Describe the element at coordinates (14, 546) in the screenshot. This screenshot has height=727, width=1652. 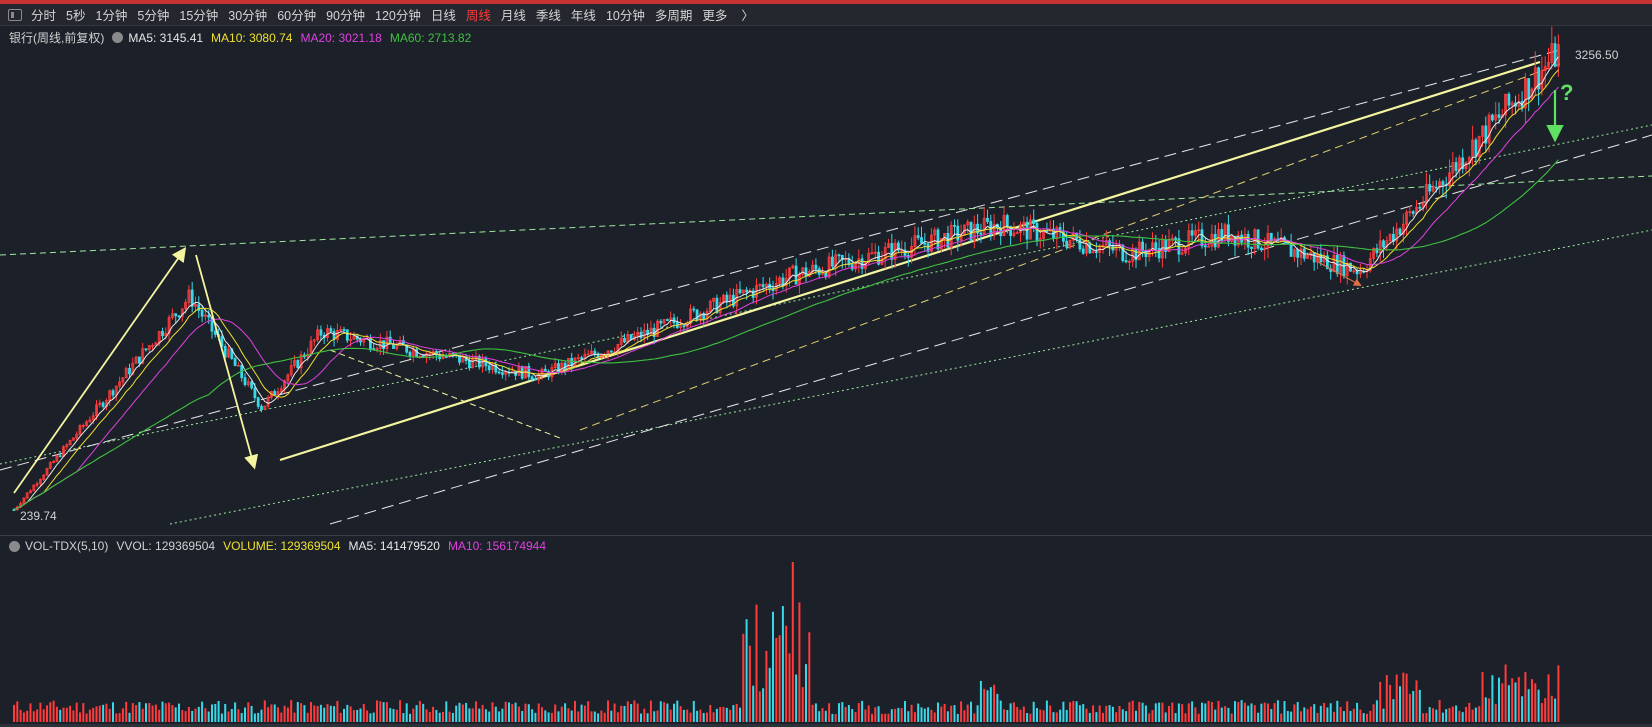
I see `volume-menu-icon` at that location.